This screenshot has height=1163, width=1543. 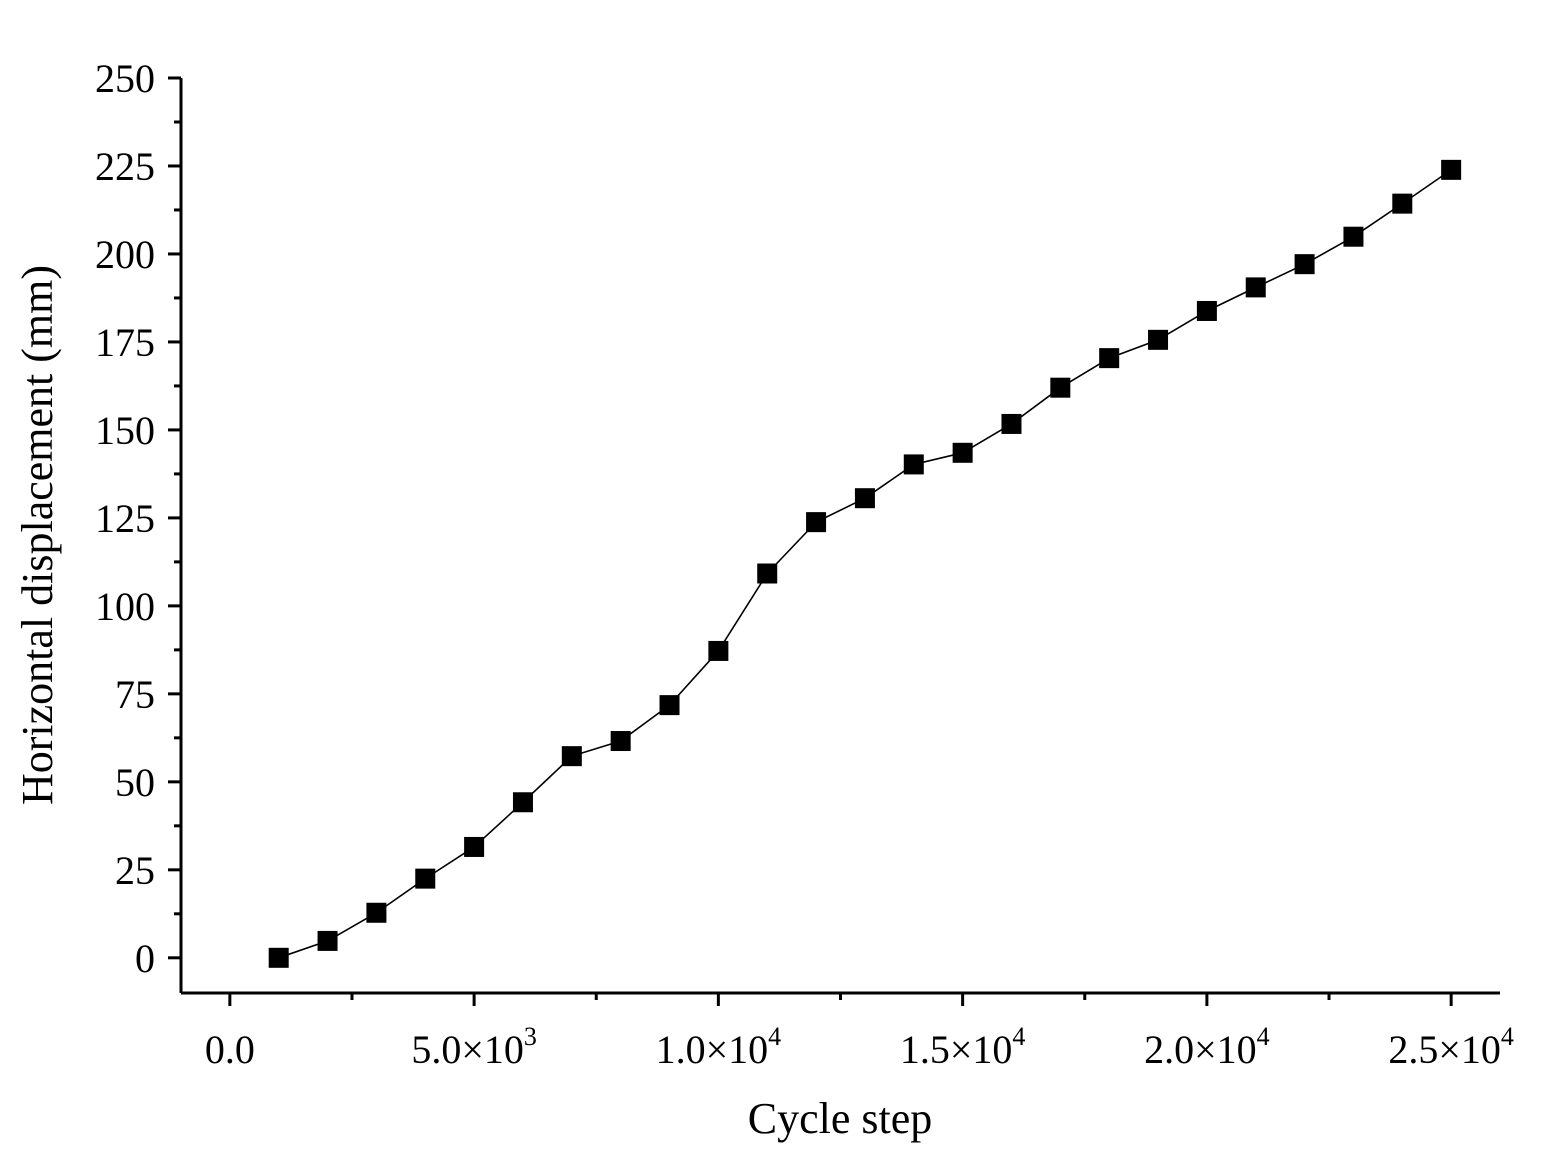 I want to click on x-axis-title: Cycle step, so click(x=840, y=1118).